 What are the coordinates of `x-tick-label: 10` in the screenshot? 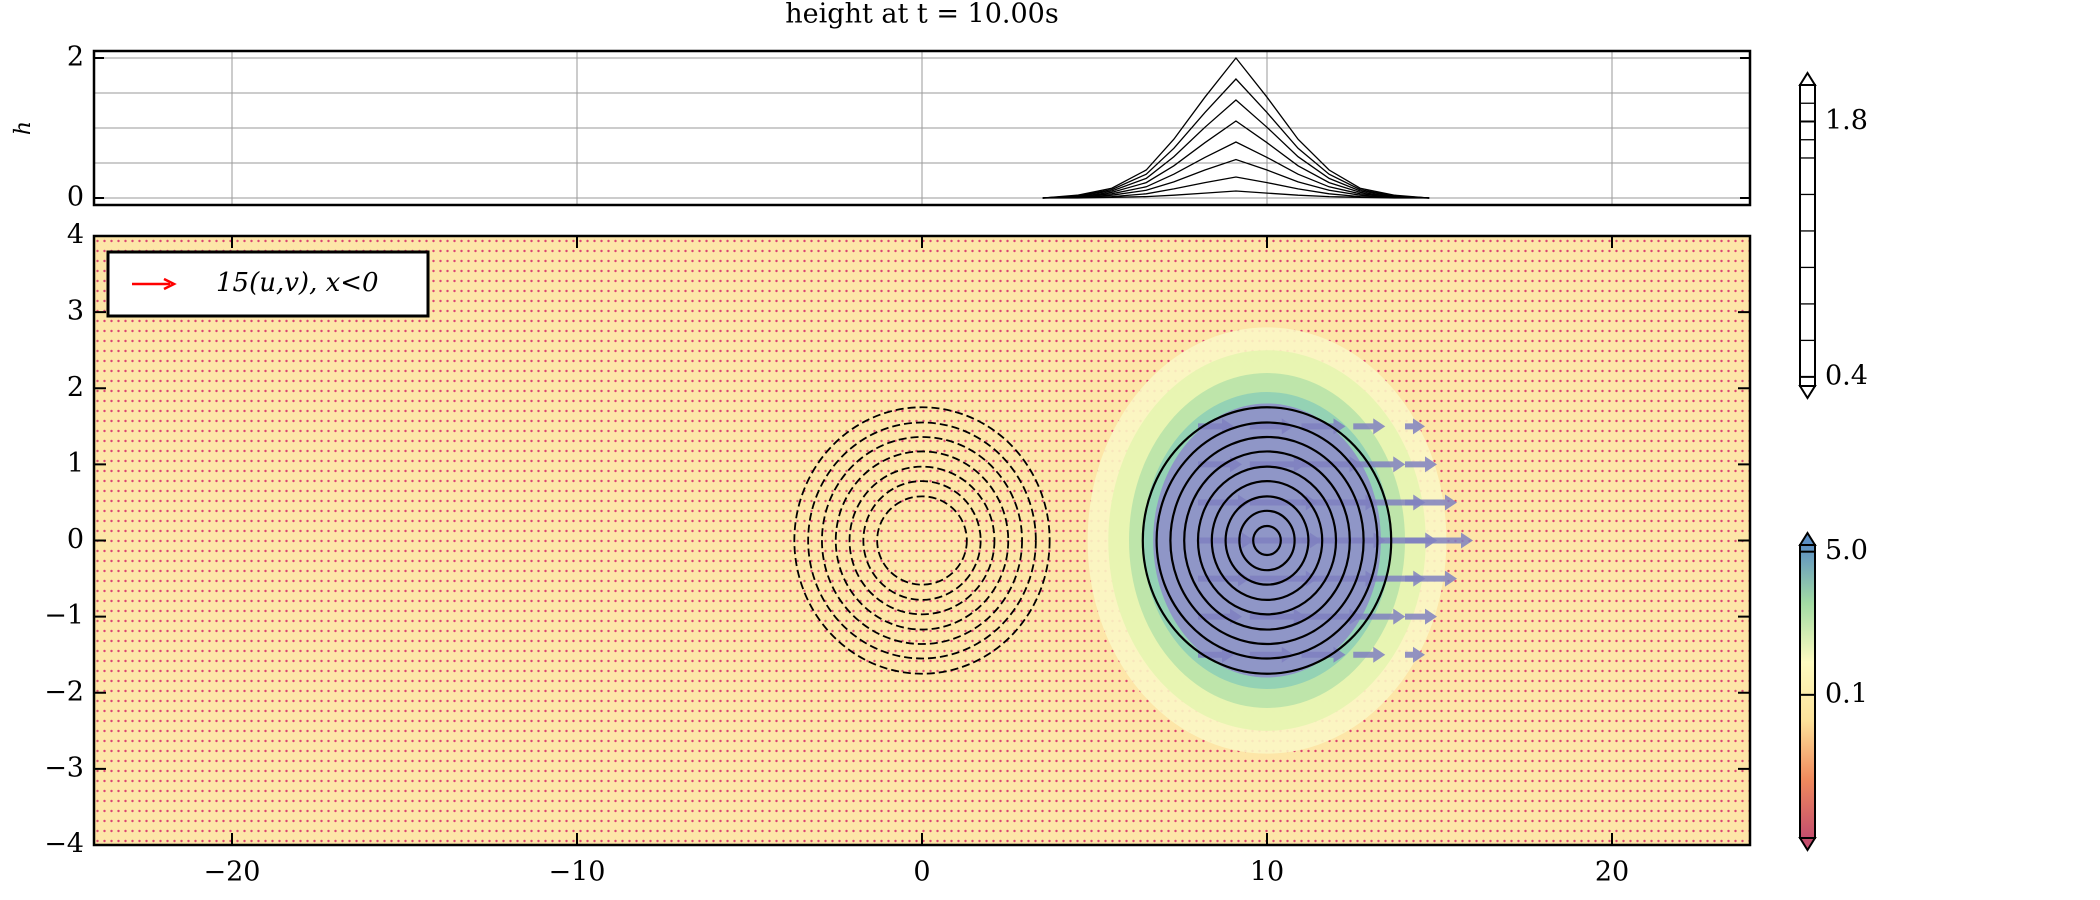 It's located at (1267, 872).